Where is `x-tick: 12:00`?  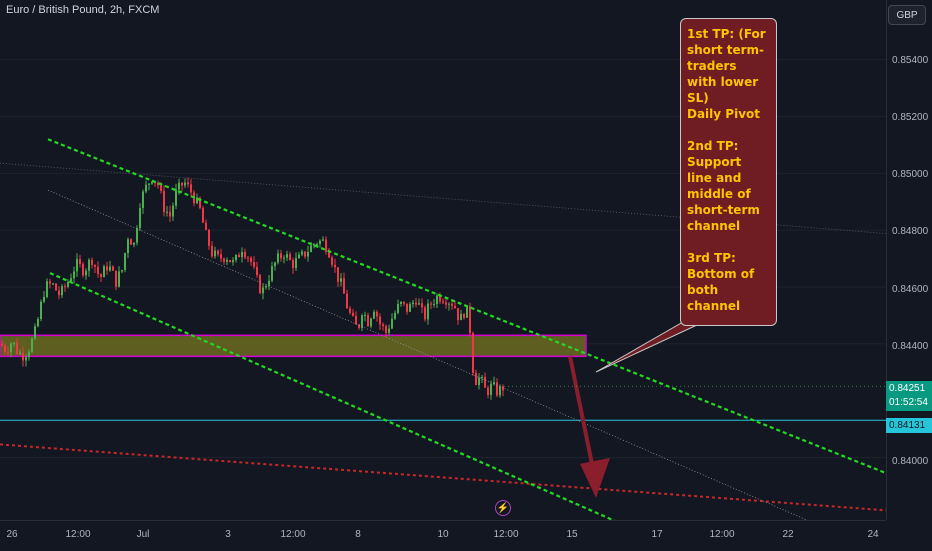
x-tick: 12:00 is located at coordinates (506, 534).